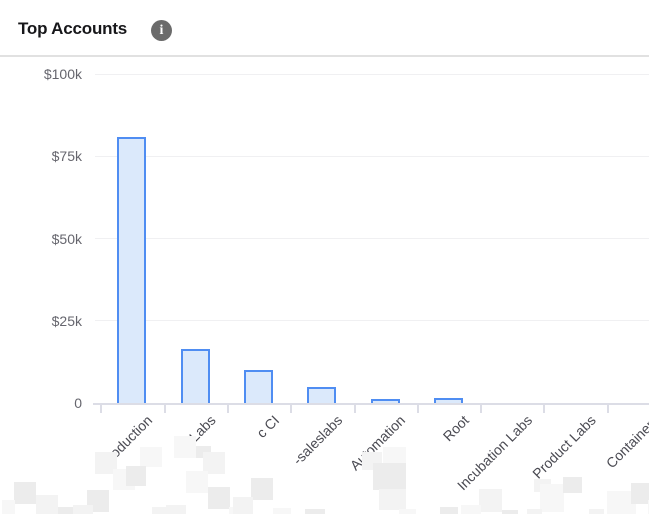  Describe the element at coordinates (66, 320) in the screenshot. I see `y-axis-label: $25k` at that location.